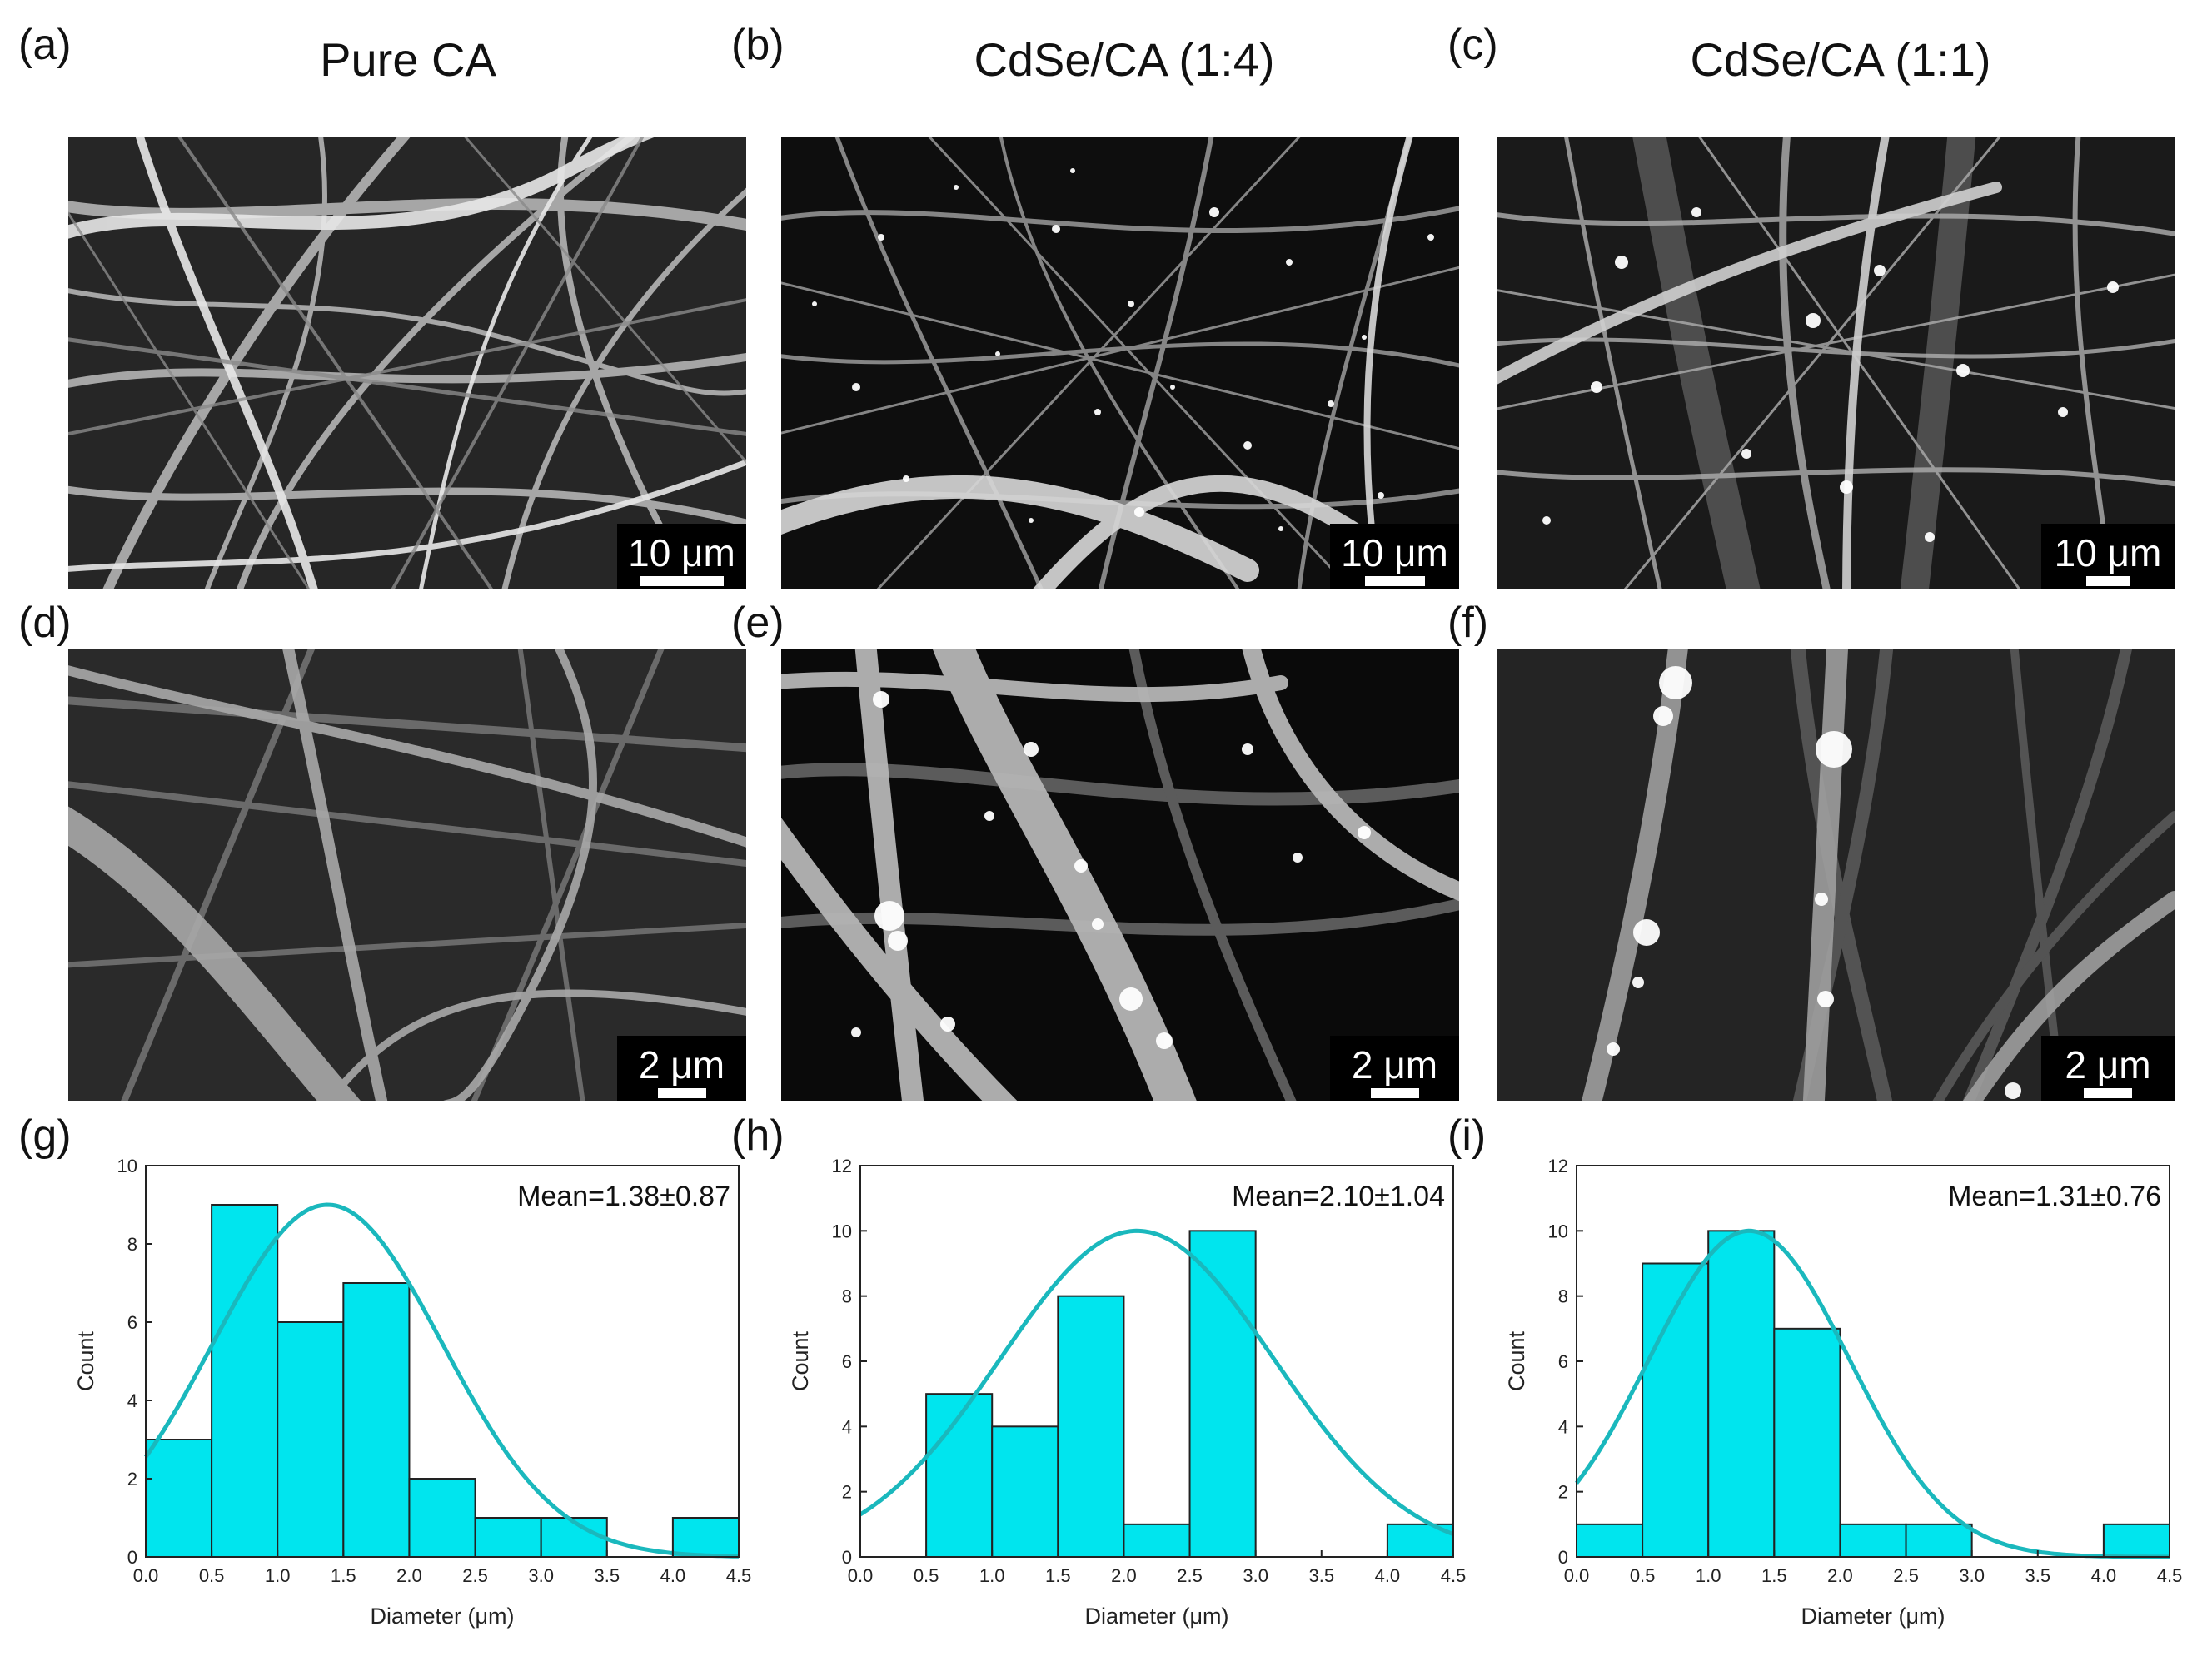 The width and height of the screenshot is (2212, 1671). I want to click on mean-annotation-h: Mean=2.10±1.04, so click(1338, 1196).